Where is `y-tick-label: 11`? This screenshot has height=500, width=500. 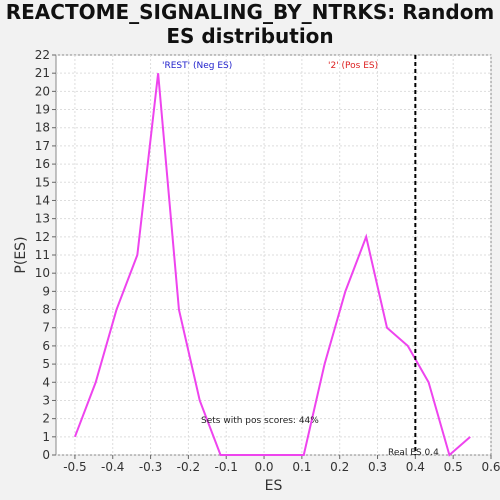 y-tick-label: 11 is located at coordinates (42, 255).